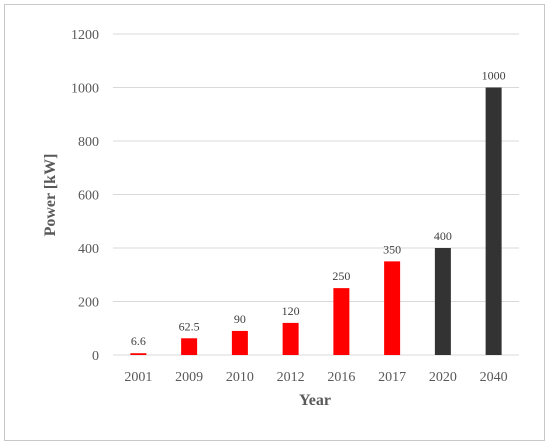 This screenshot has height=447, width=550. What do you see at coordinates (341, 321) in the screenshot?
I see `bar-2016` at bounding box center [341, 321].